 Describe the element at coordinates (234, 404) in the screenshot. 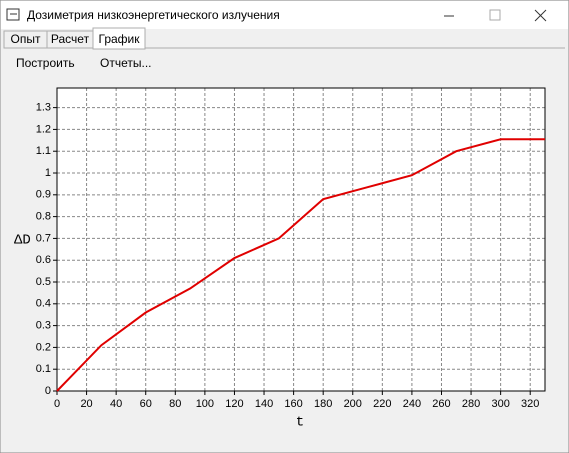

I see `x-tick-label: 120` at that location.